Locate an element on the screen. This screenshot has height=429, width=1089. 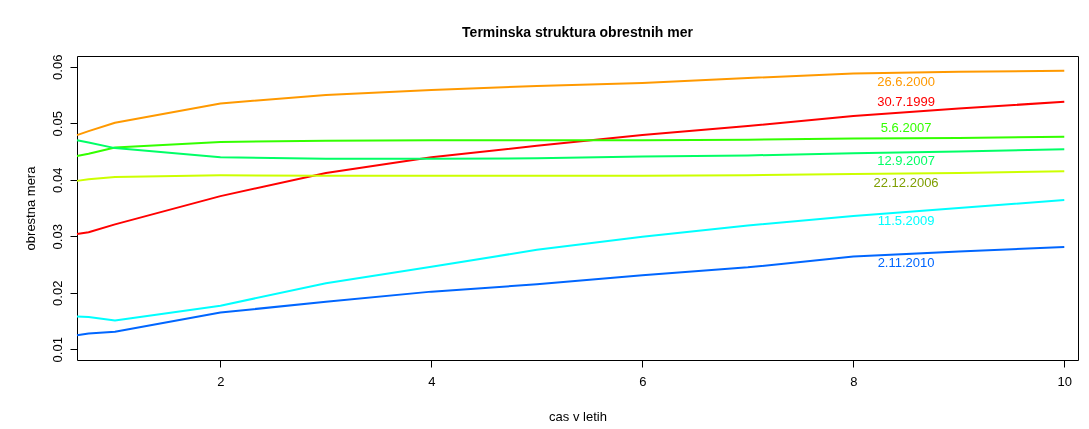
series-label: 12.9.2007 is located at coordinates (906, 161).